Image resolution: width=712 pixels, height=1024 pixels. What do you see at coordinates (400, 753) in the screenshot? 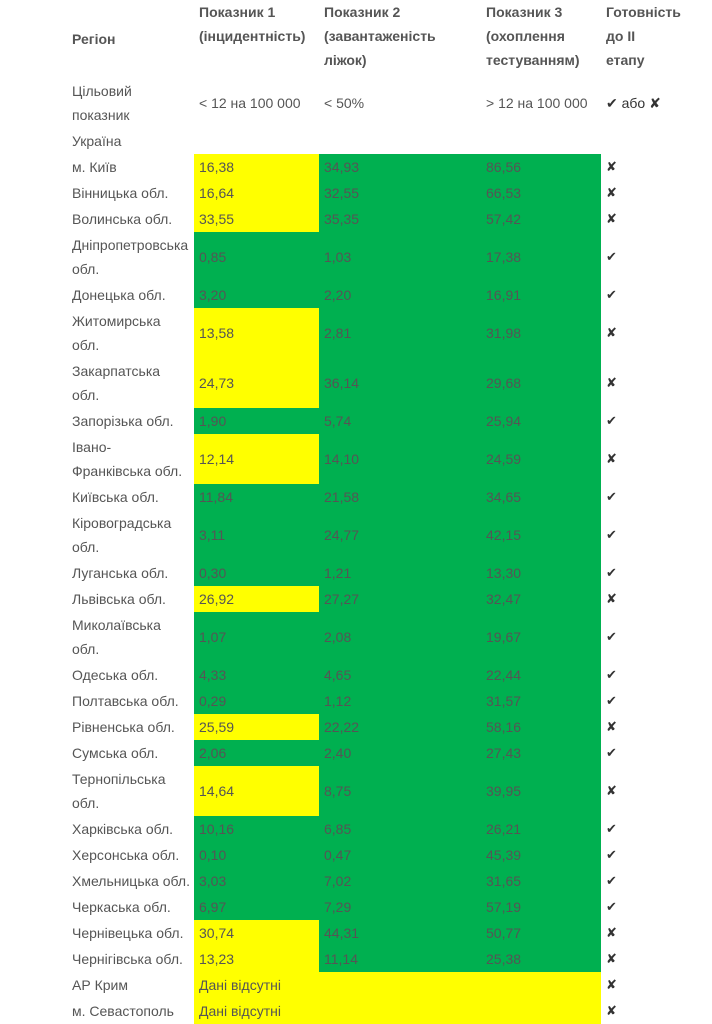
I see `indicator-2-cell: 2,40` at bounding box center [400, 753].